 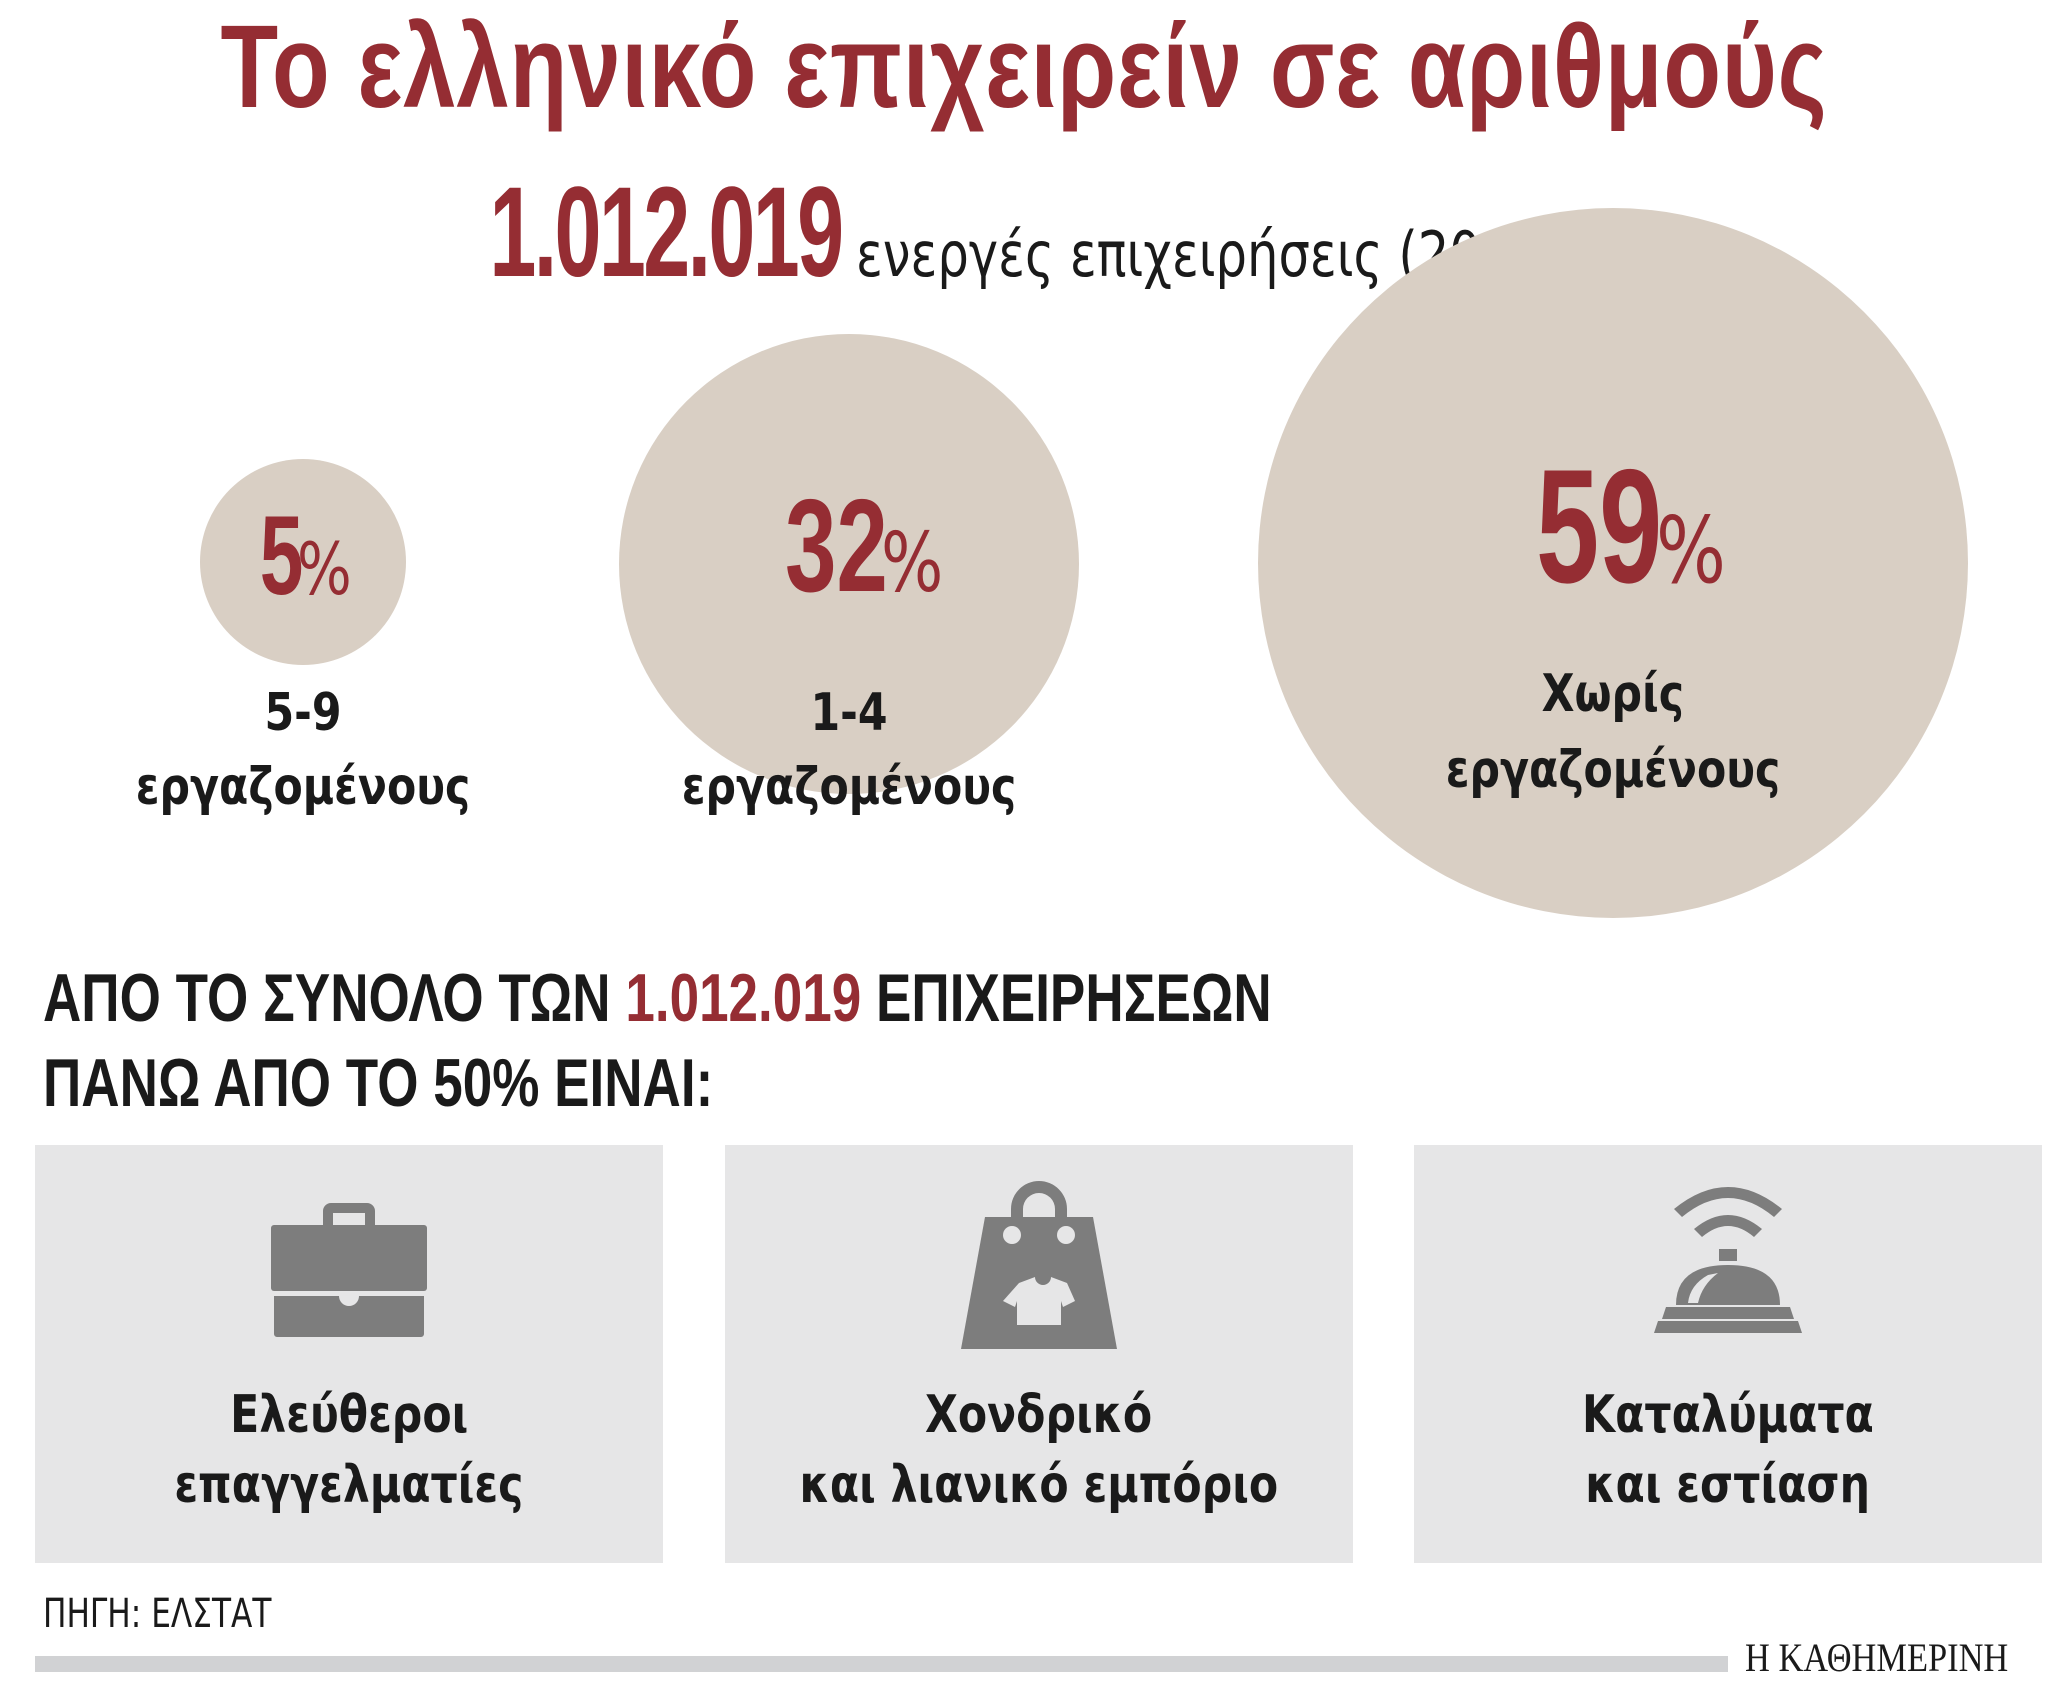 What do you see at coordinates (743, 998) in the screenshot?
I see `heading-total-number: 1.012.019` at bounding box center [743, 998].